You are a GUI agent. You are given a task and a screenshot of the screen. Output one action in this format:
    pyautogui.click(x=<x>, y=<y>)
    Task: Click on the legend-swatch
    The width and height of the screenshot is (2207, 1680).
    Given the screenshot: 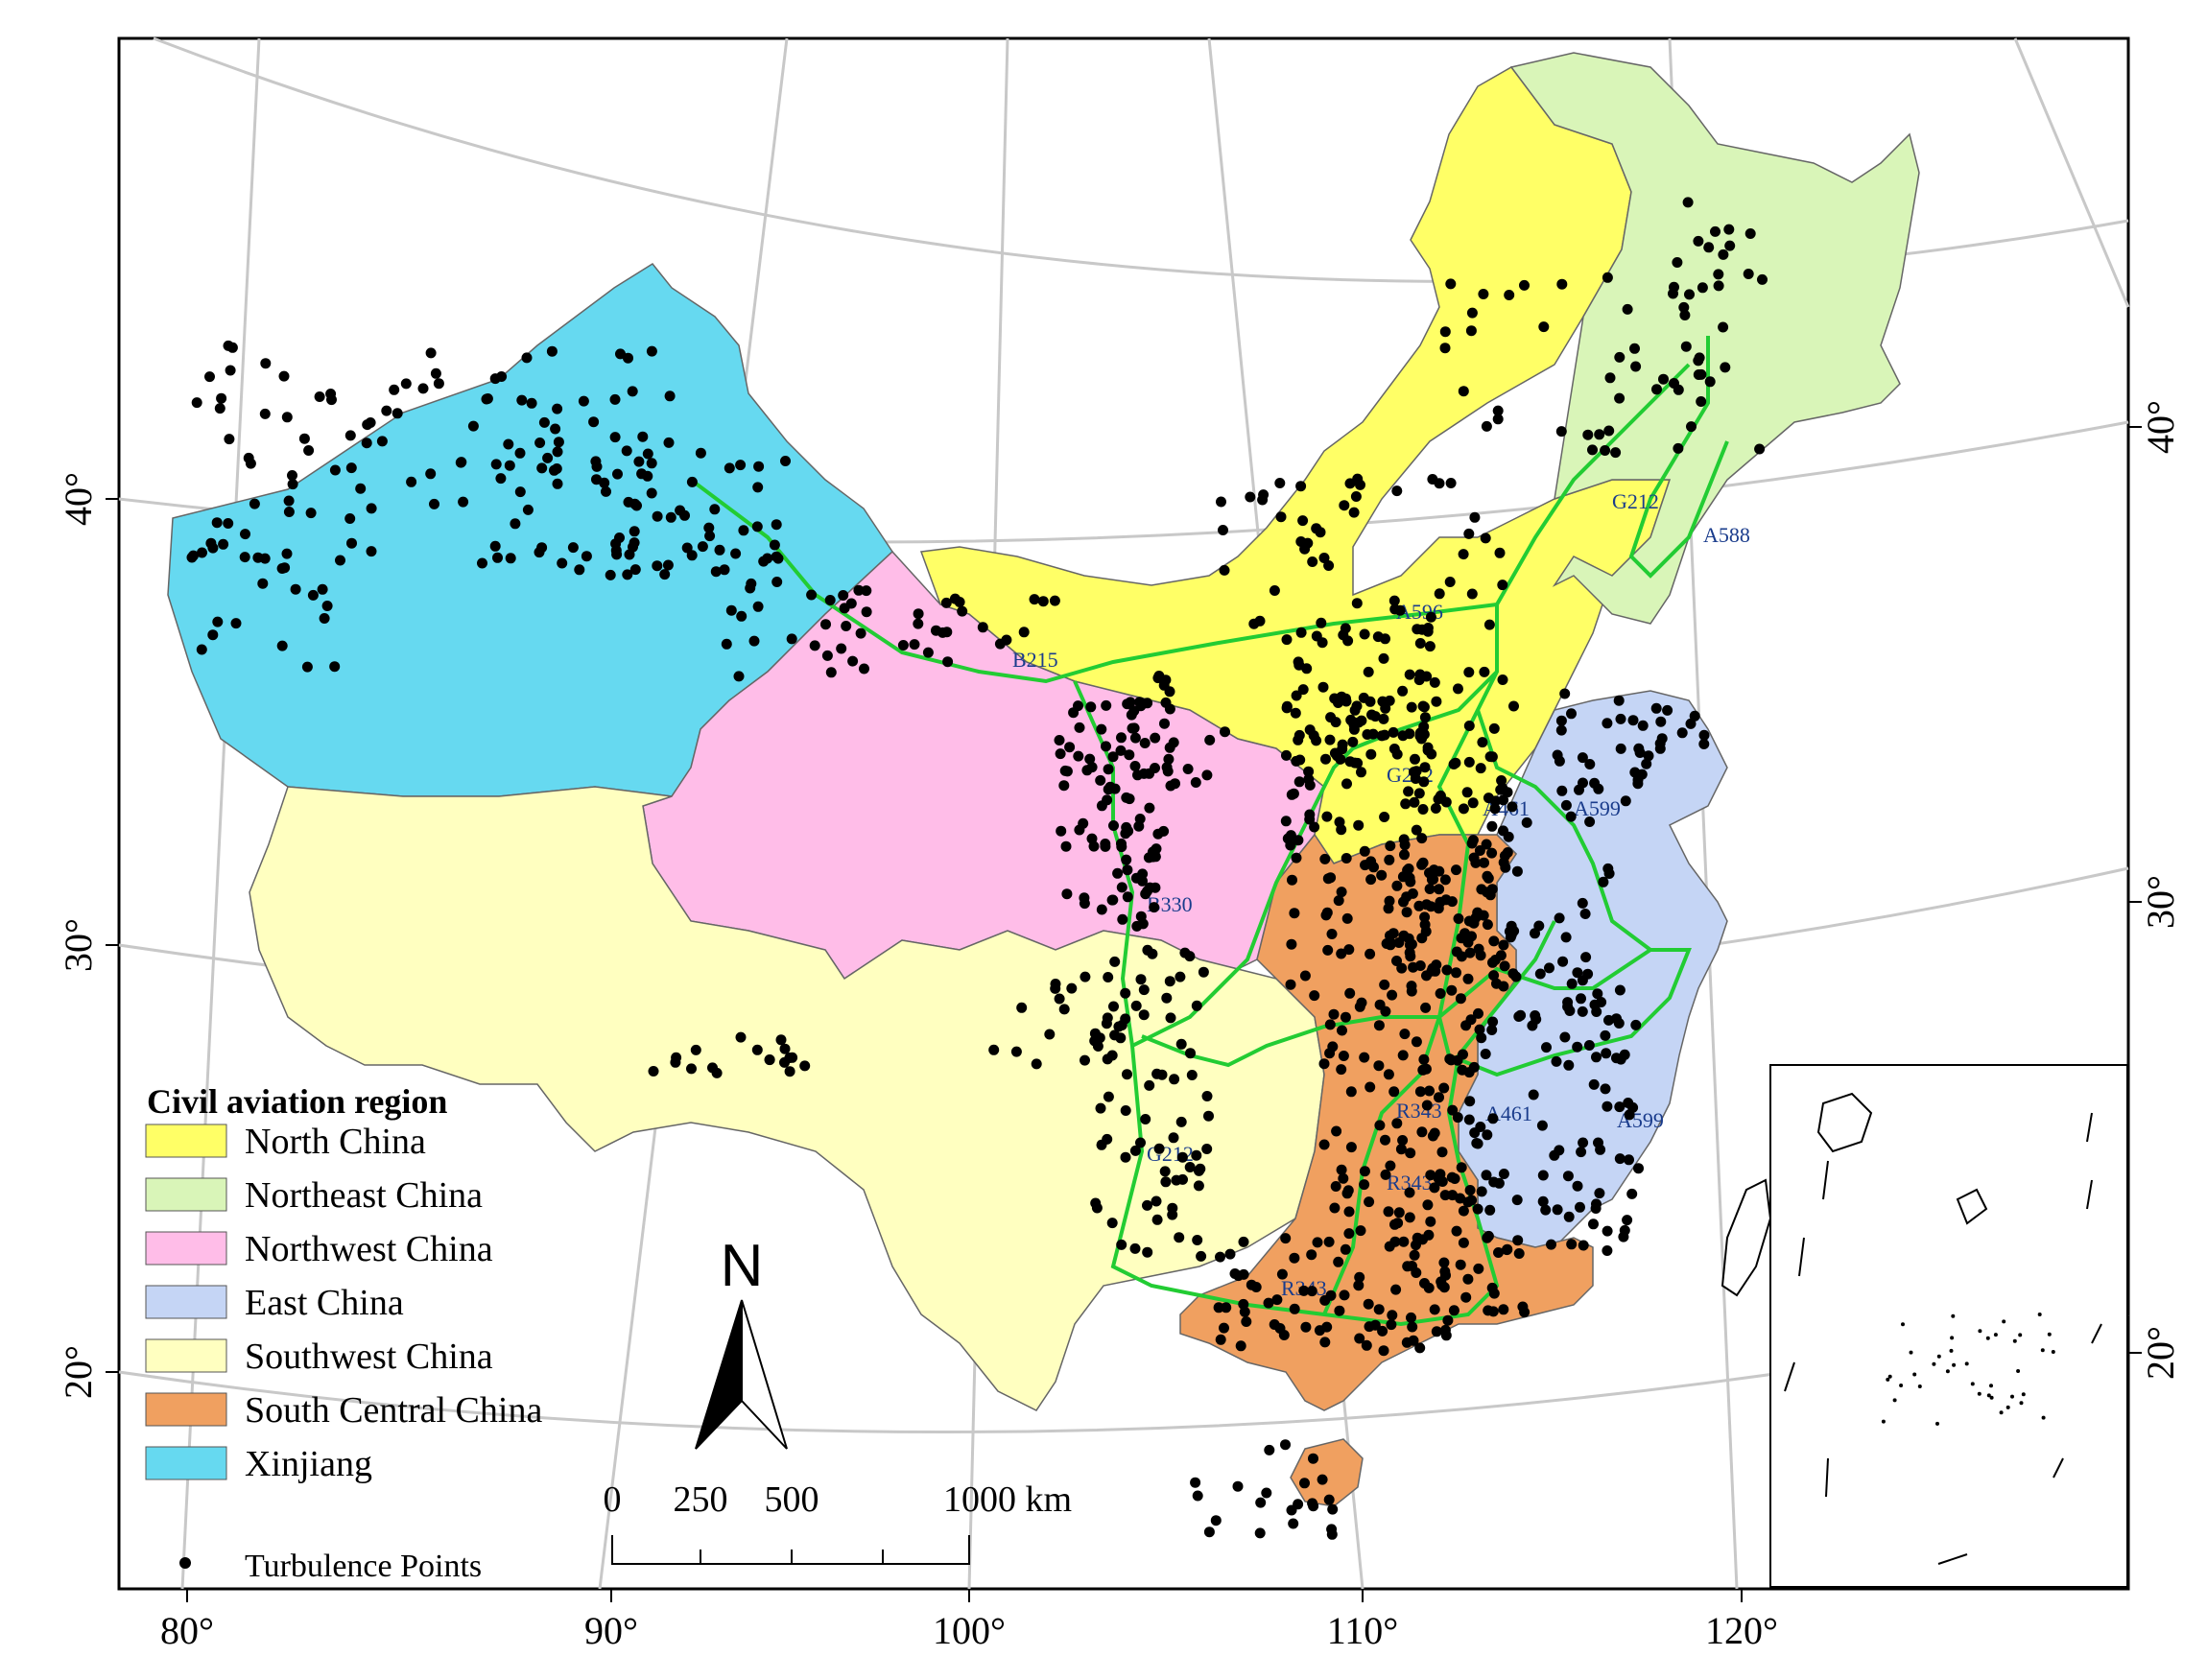 What is the action you would take?
    pyautogui.click(x=186, y=1141)
    